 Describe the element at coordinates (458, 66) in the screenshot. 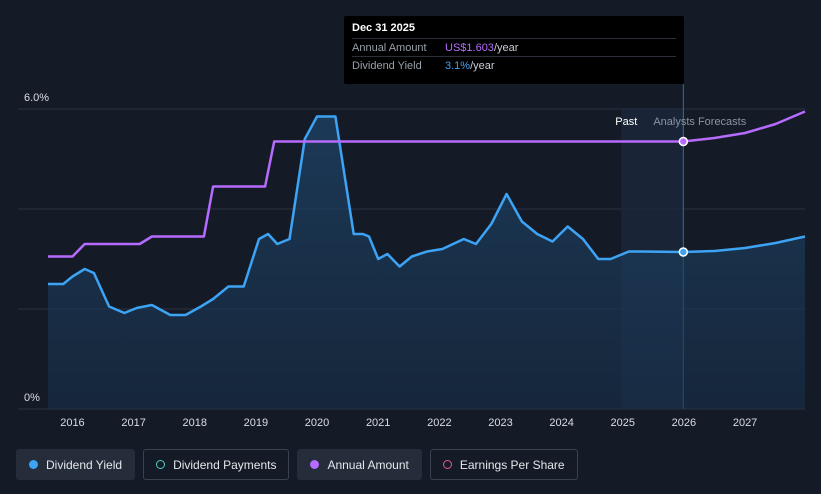

I see `tooltip-value: 3.1%` at that location.